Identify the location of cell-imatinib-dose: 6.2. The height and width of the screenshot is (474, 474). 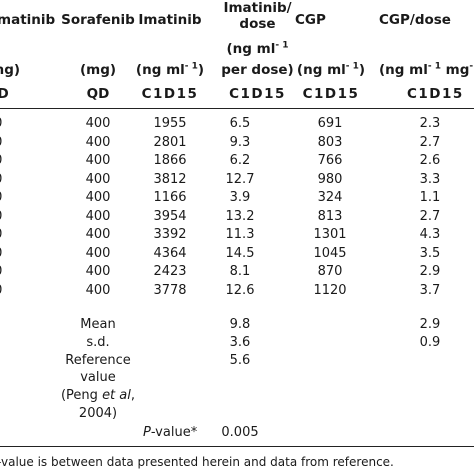
(240, 160).